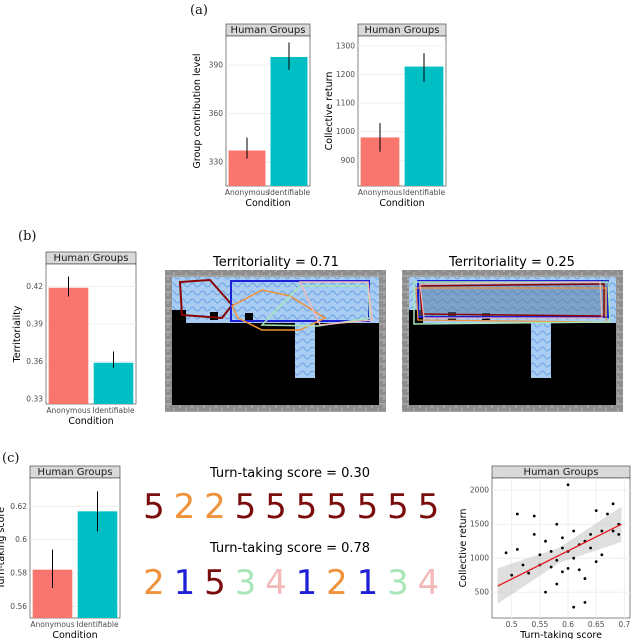  What do you see at coordinates (18, 506) in the screenshot?
I see `y-tick-label: 0.62` at bounding box center [18, 506].